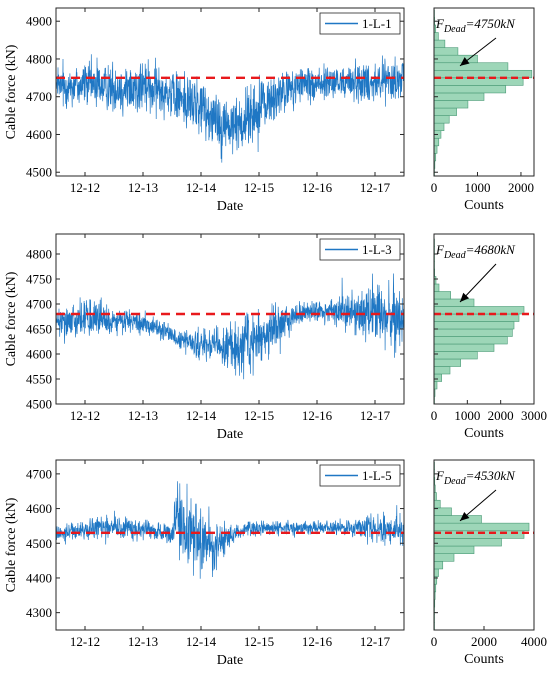 This screenshot has height=676, width=550. I want to click on hist-x-tick-label: 1000, so click(477, 187).